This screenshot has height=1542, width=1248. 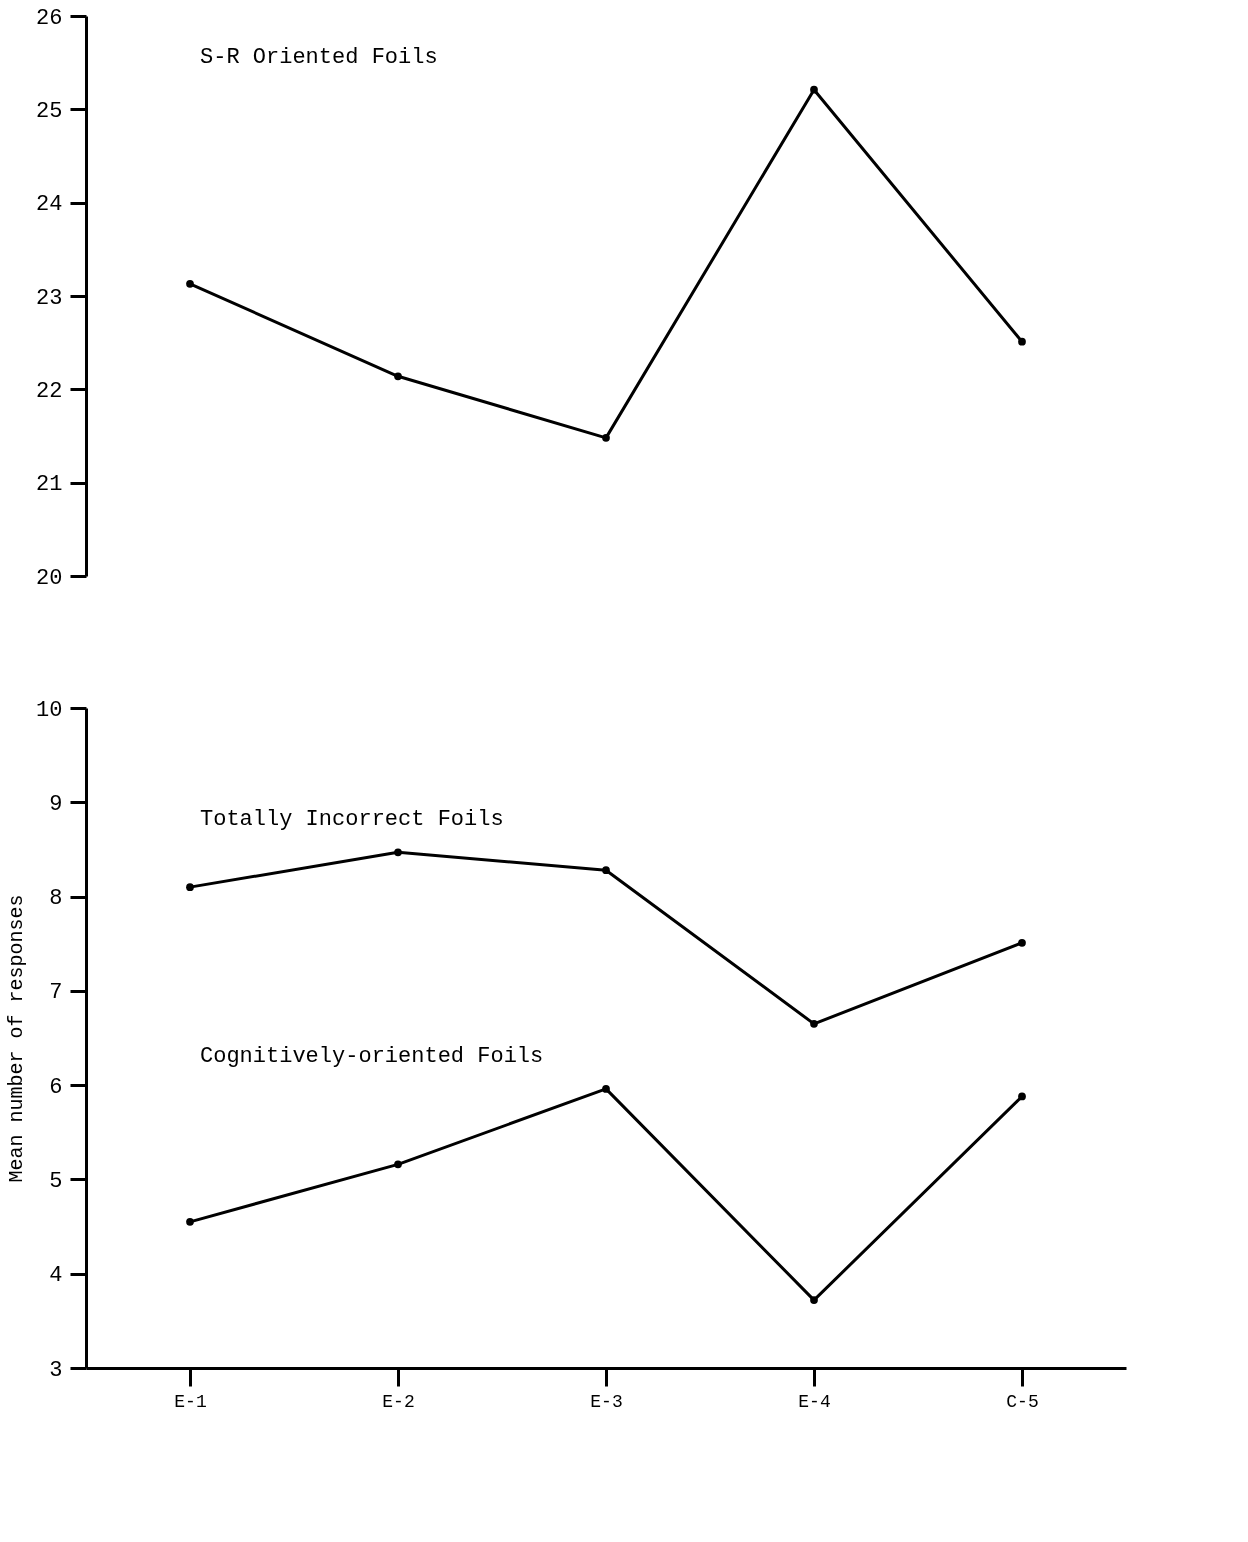 What do you see at coordinates (56, 1370) in the screenshot?
I see `y-tick-label: 3` at bounding box center [56, 1370].